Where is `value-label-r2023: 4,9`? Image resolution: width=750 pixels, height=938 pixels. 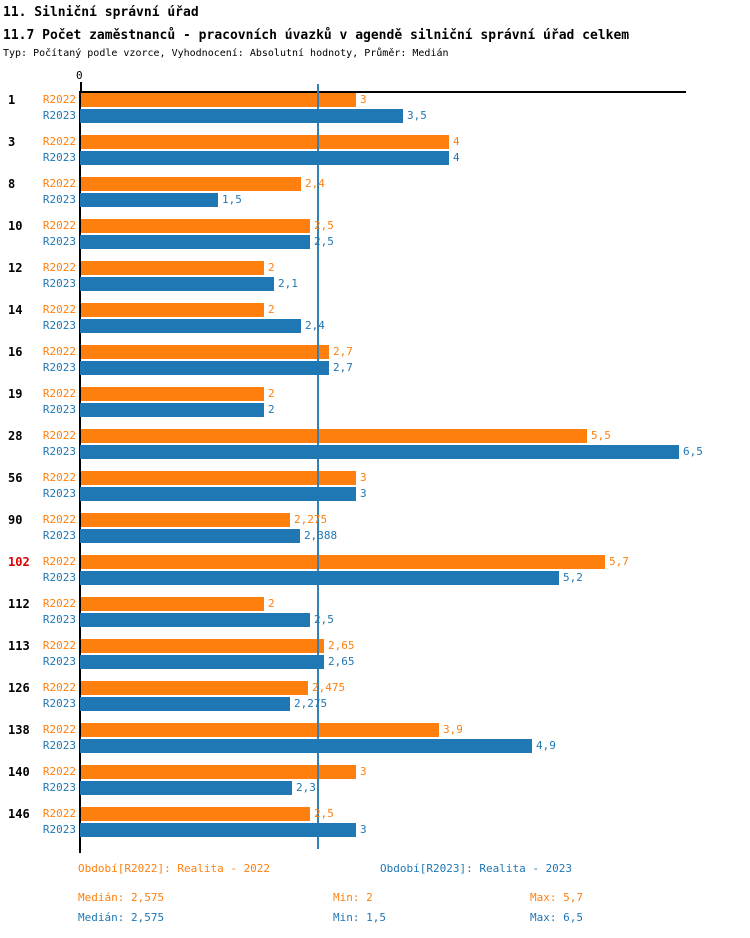 value-label-r2023: 4,9 is located at coordinates (546, 745).